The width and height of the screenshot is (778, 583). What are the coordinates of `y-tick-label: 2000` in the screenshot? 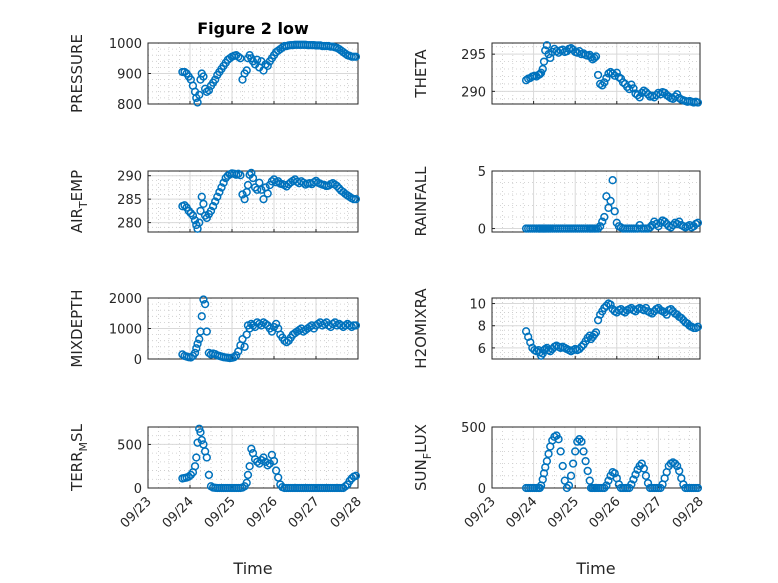 It's located at (125, 299).